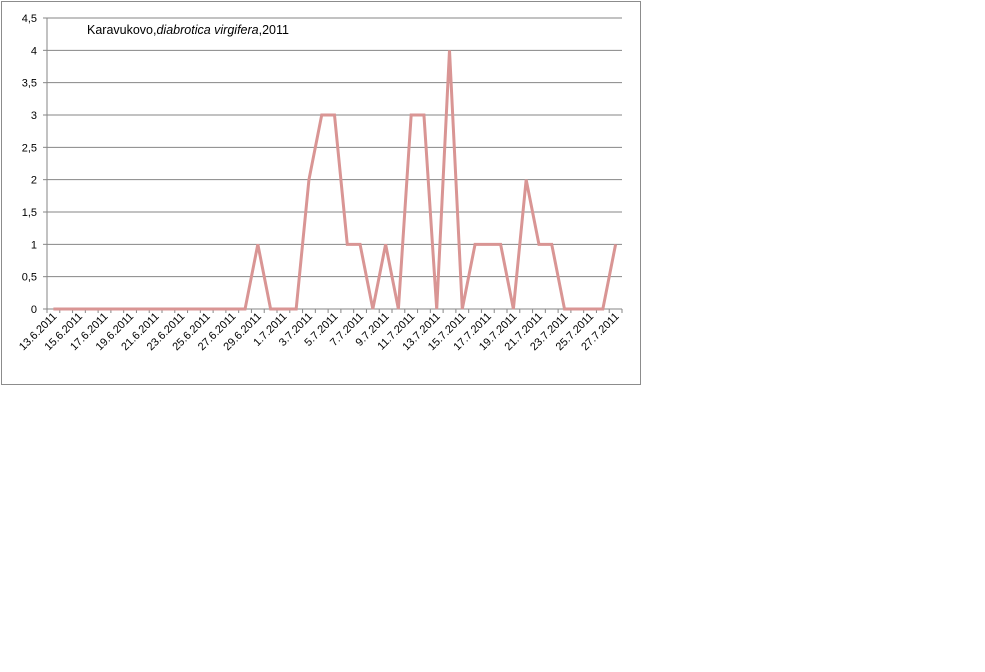 The image size is (985, 672). What do you see at coordinates (29, 278) in the screenshot?
I see `y-tick-label: 0,5` at bounding box center [29, 278].